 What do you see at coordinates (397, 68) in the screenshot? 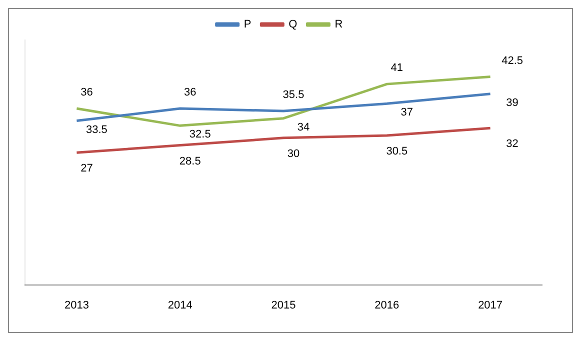
I see `data-label: 41` at bounding box center [397, 68].